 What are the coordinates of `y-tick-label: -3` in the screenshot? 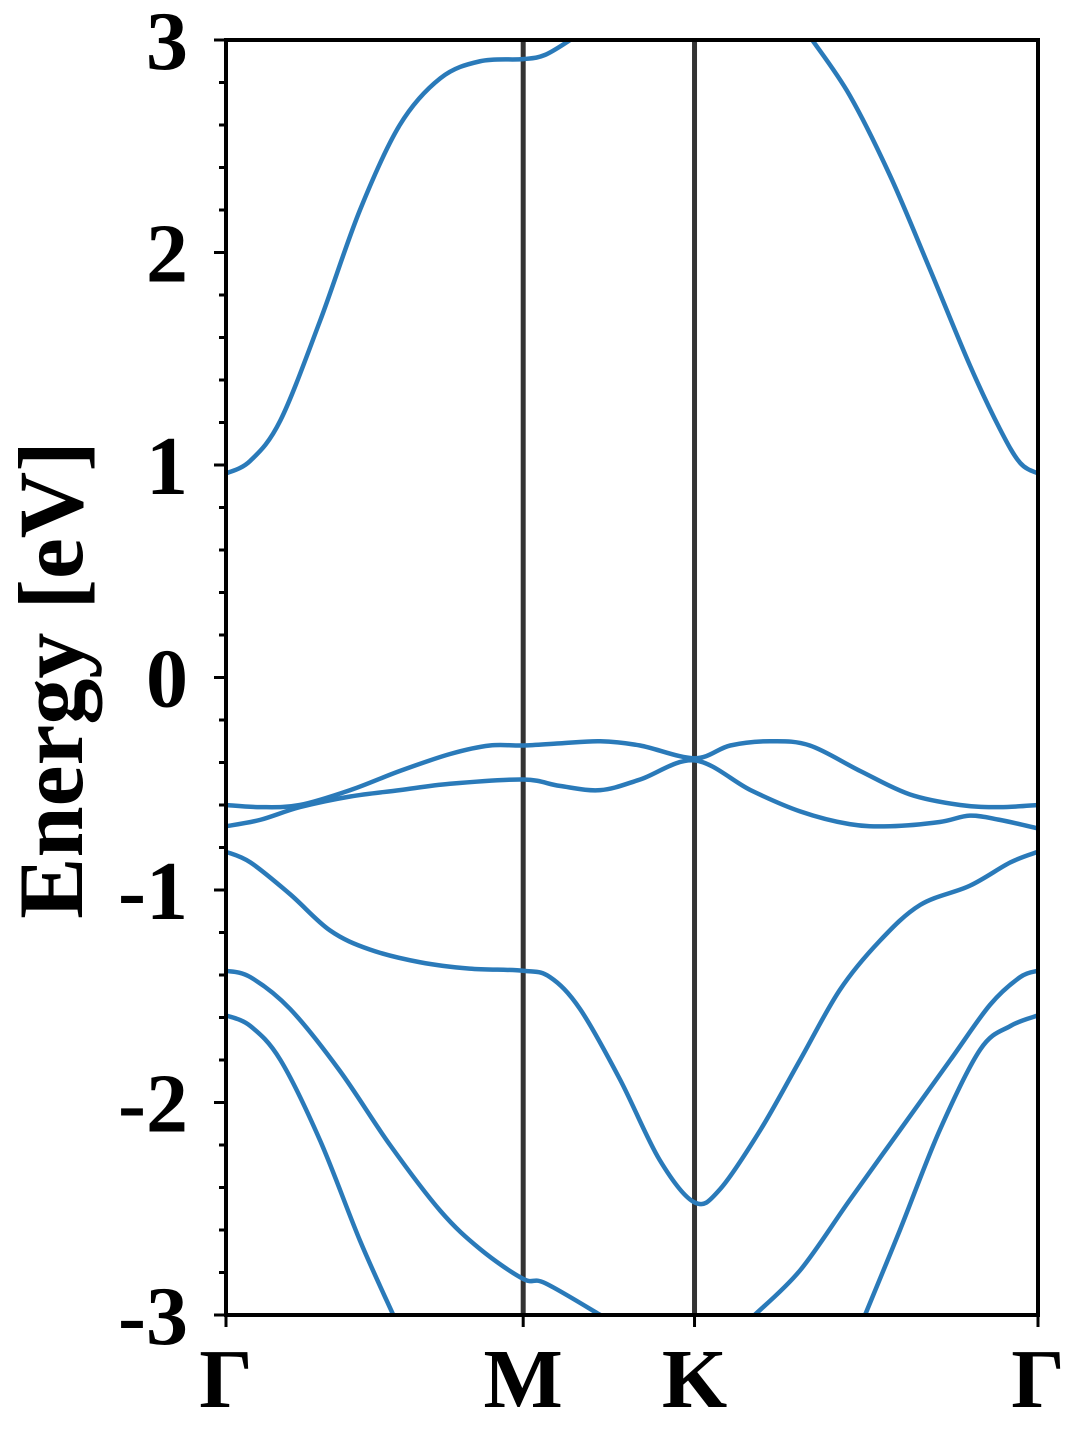 It's located at (153, 1316).